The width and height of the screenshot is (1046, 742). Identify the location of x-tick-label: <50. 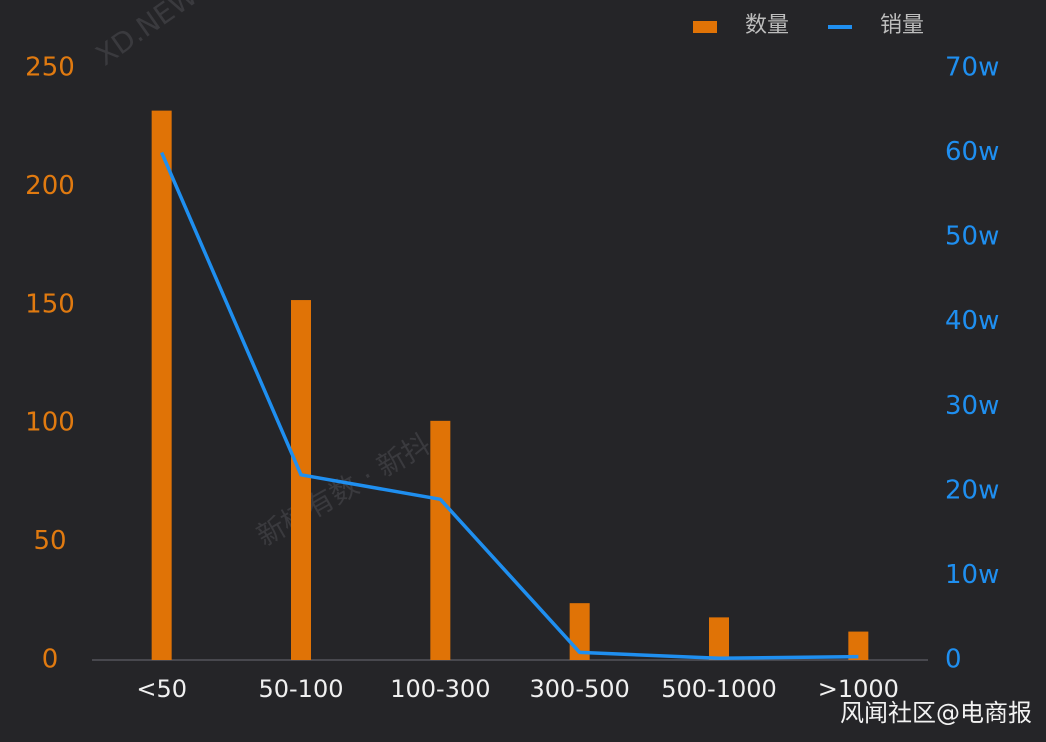
(161, 689).